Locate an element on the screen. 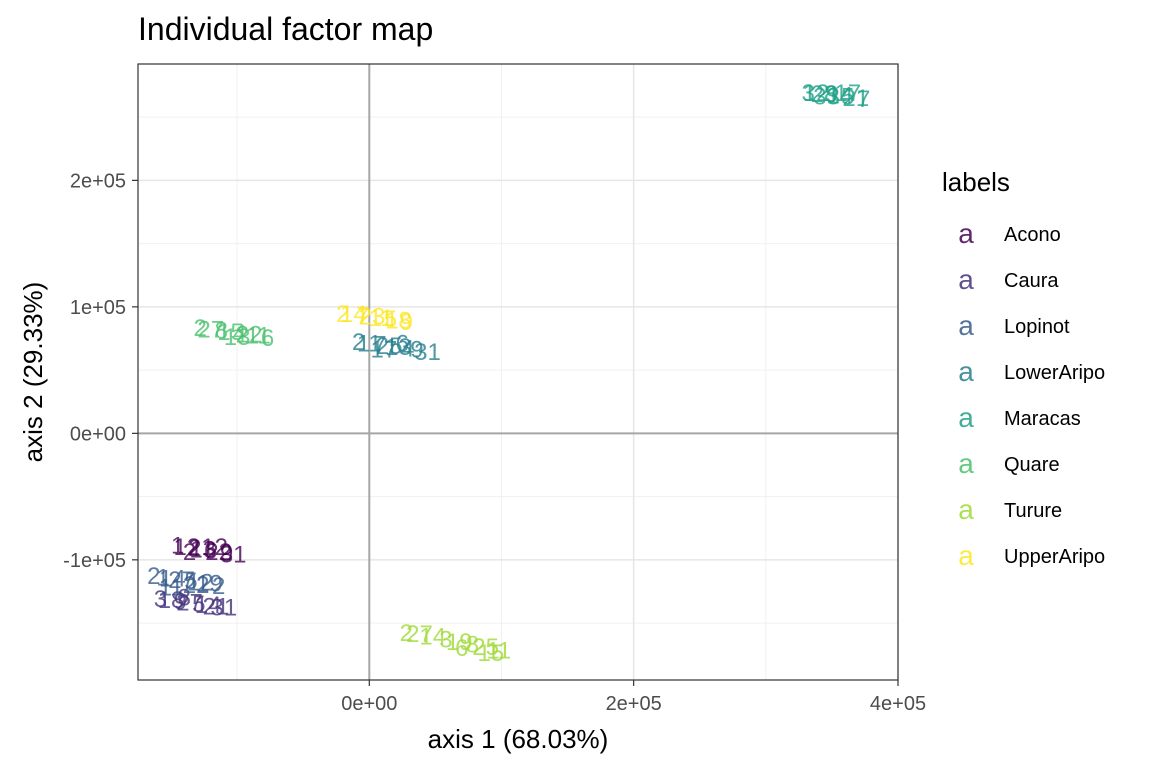 This screenshot has height=768, width=1152. y-axis-title: axis 2 (29.33%) is located at coordinates (33, 372).